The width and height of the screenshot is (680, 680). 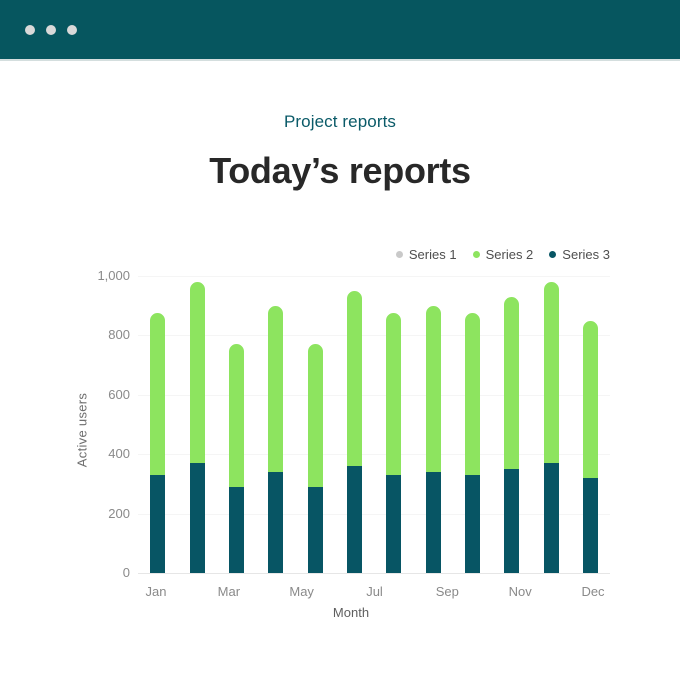 What do you see at coordinates (447, 591) in the screenshot?
I see `x-tick-label: Sep` at bounding box center [447, 591].